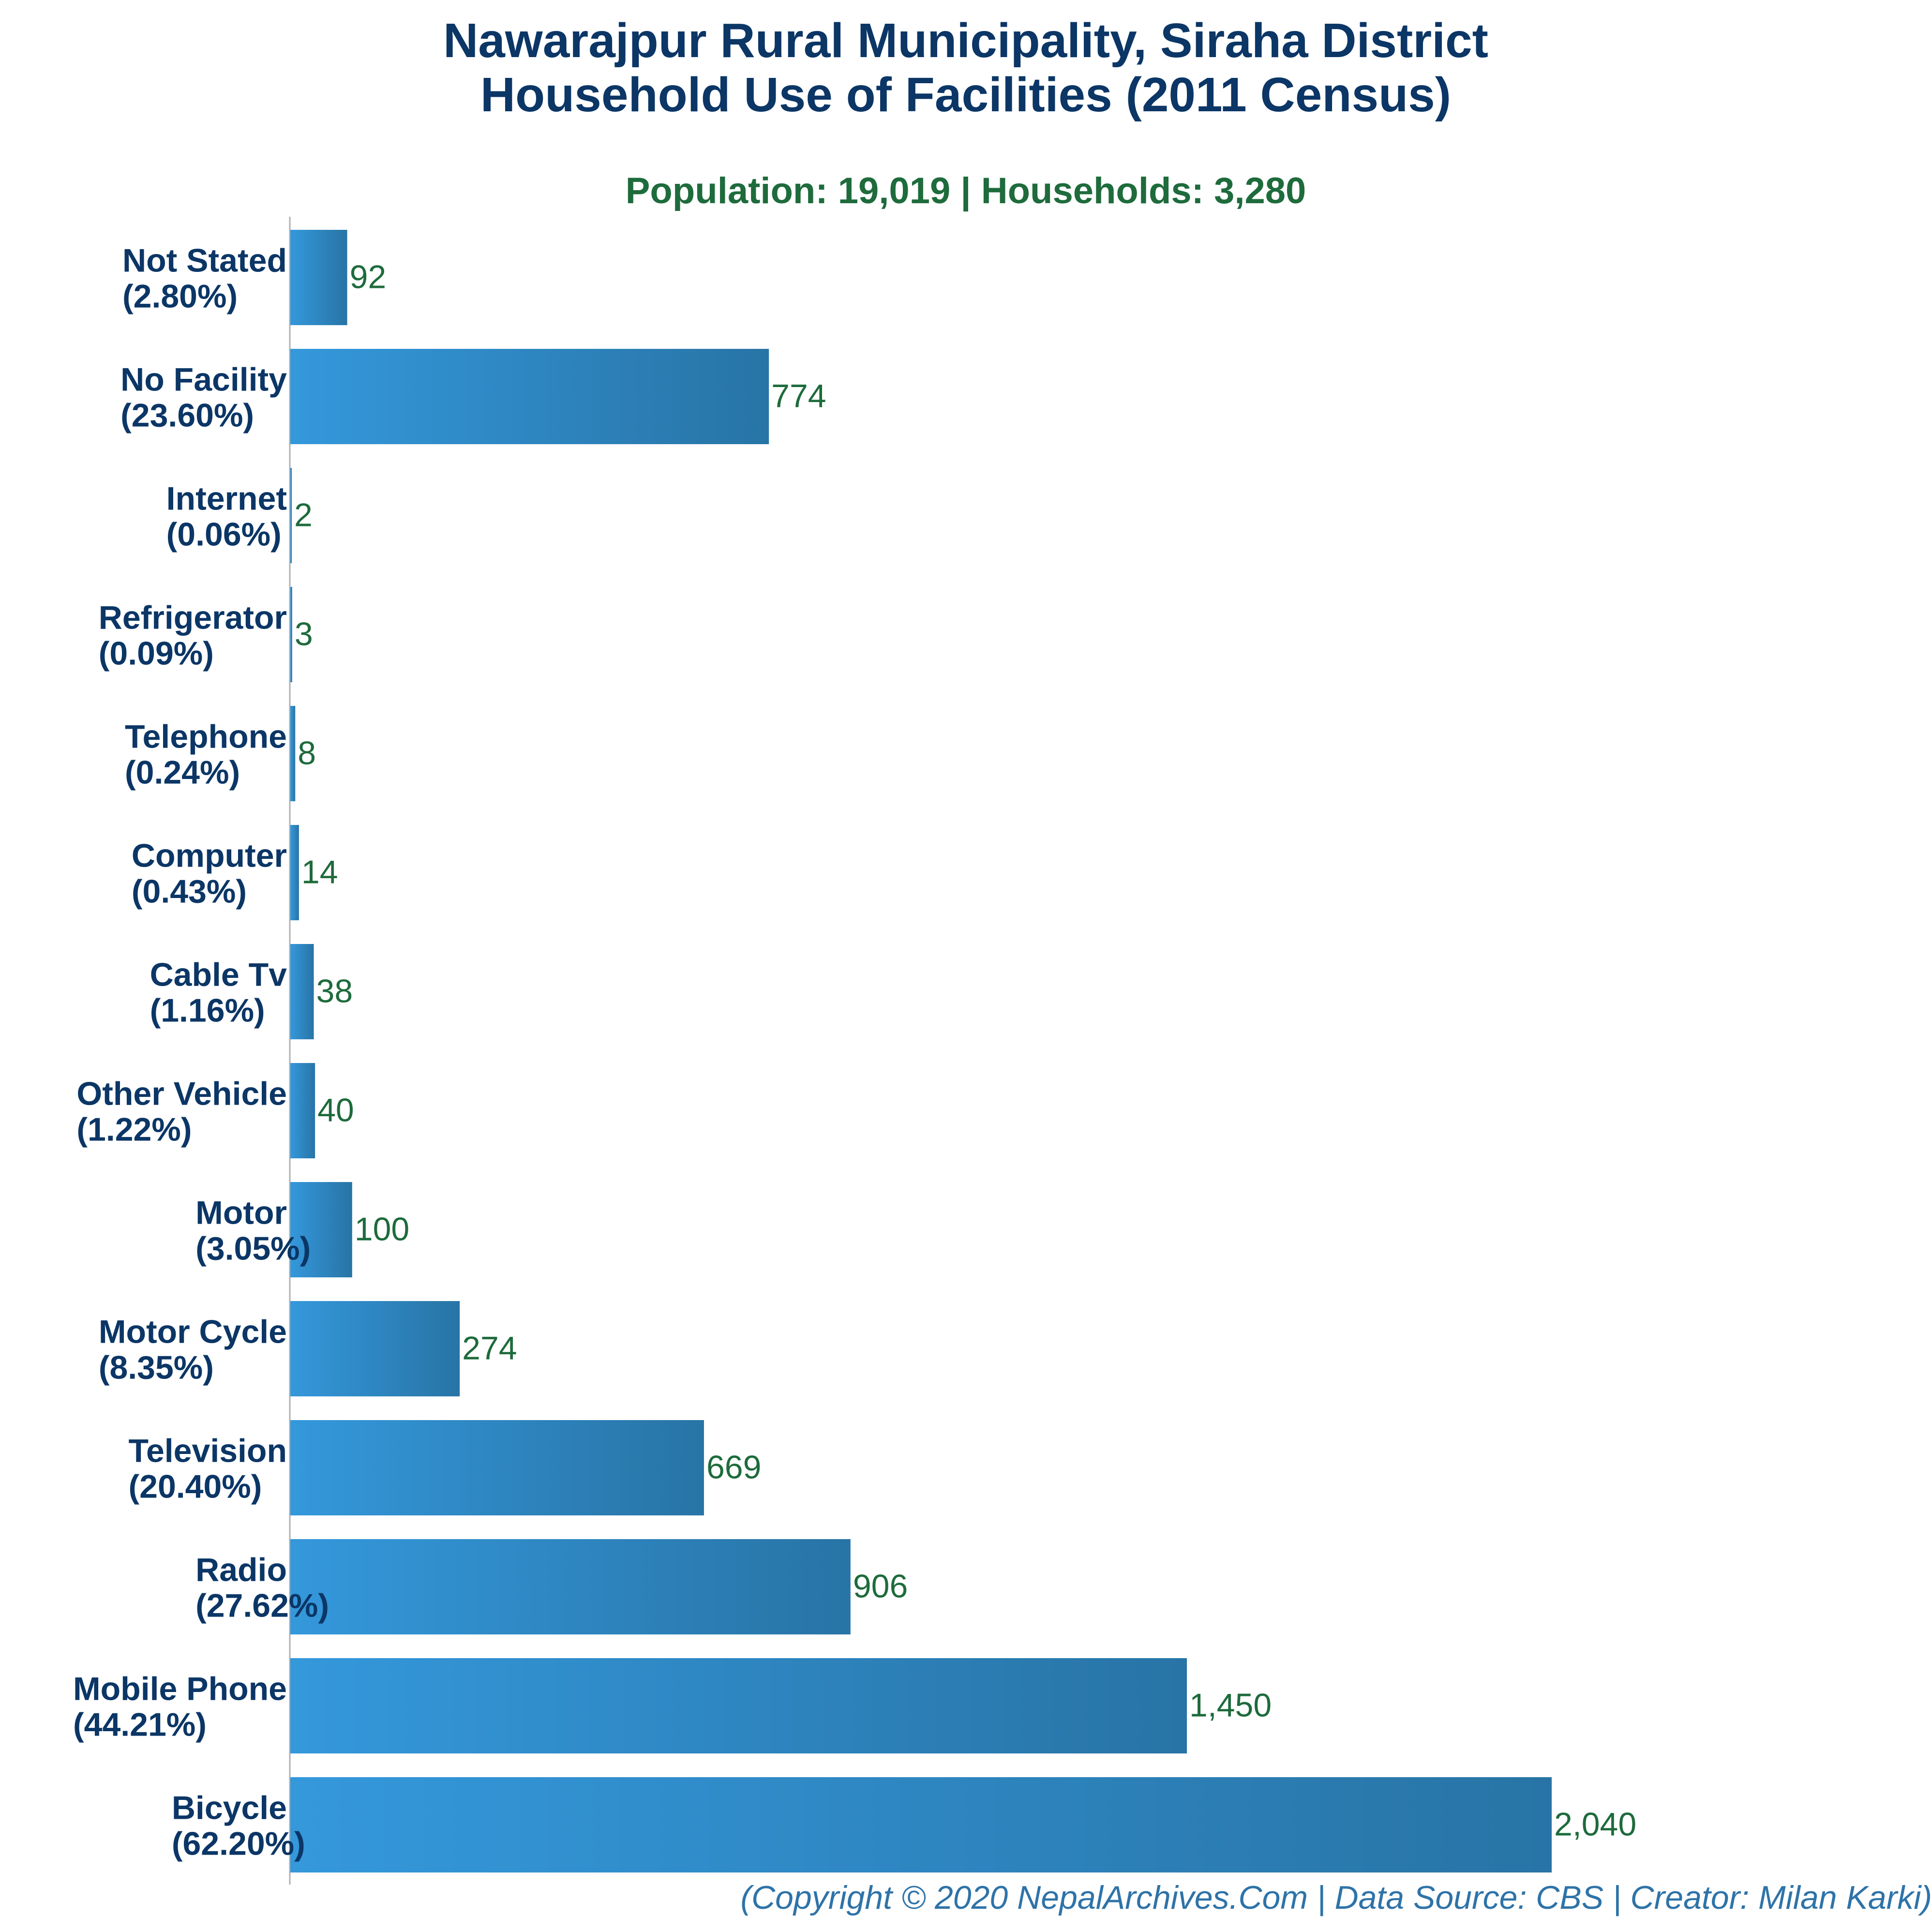  I want to click on value-label-cable-tv: 38, so click(334, 991).